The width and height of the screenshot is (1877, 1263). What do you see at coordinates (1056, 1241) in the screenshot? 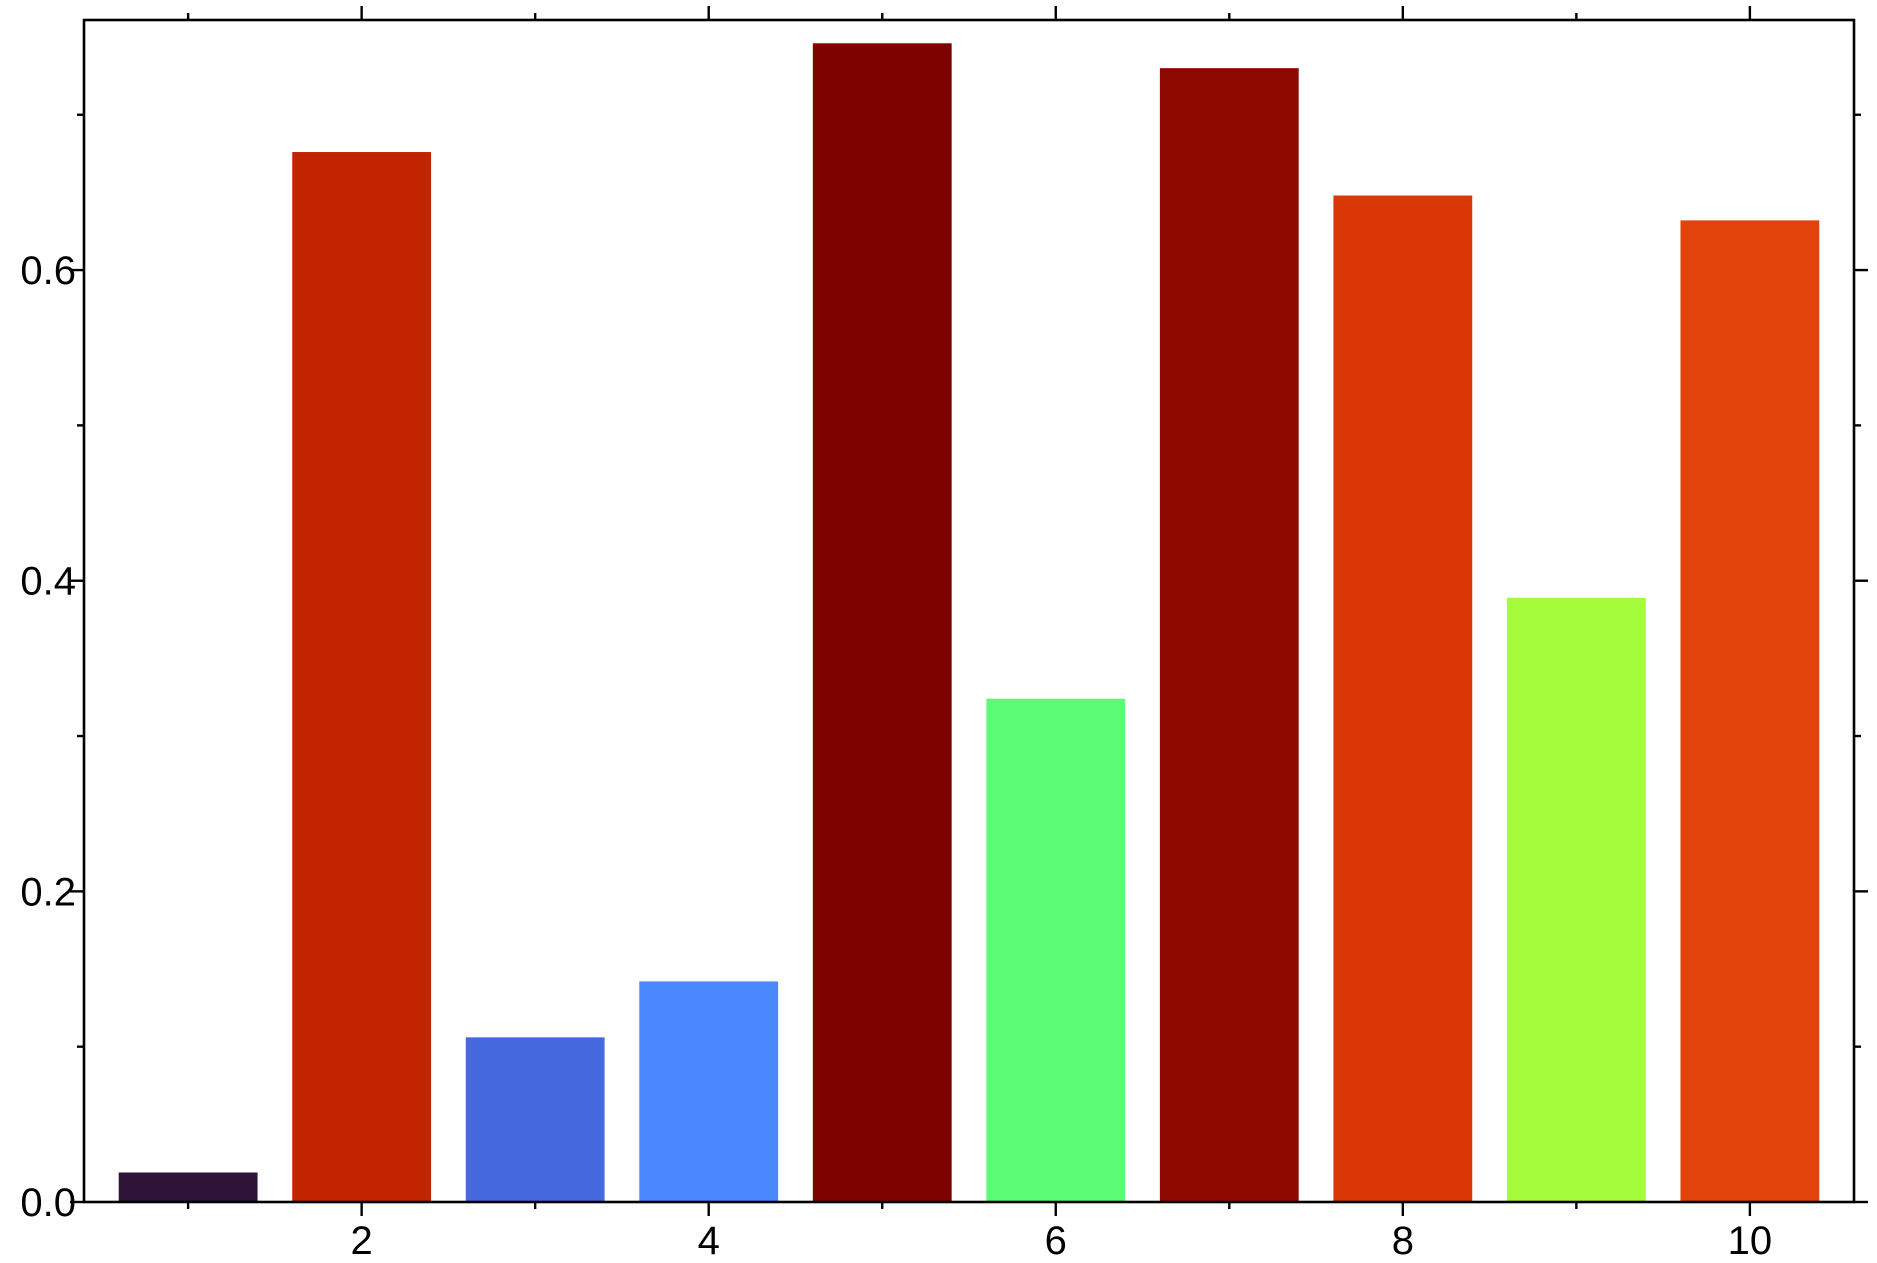
I see `x-tick-label: 6` at bounding box center [1056, 1241].